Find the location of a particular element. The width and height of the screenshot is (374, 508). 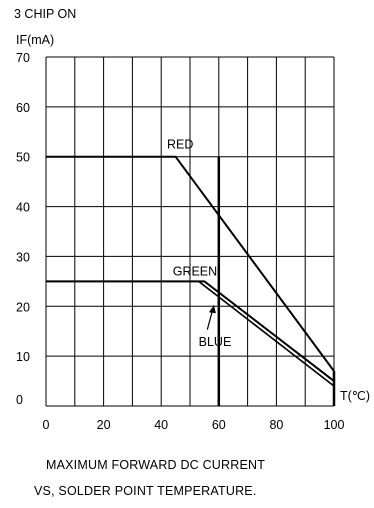

y-tick-label: 0 is located at coordinates (19, 400).